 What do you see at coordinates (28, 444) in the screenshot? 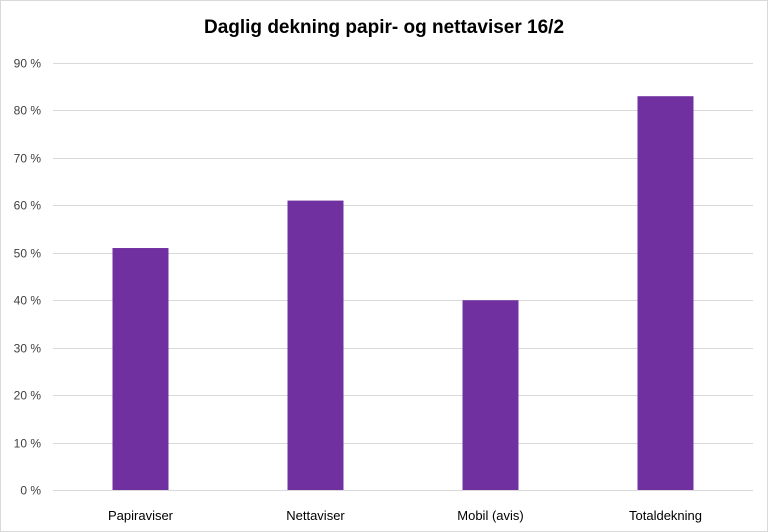
I see `y-tick-label: 10 %` at bounding box center [28, 444].